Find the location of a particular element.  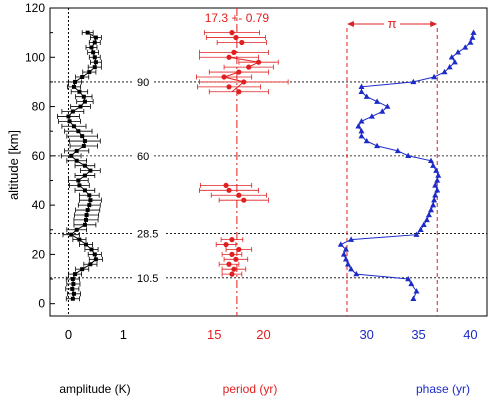

period-mean-label: 17.3 +- 0.79 is located at coordinates (237, 18).